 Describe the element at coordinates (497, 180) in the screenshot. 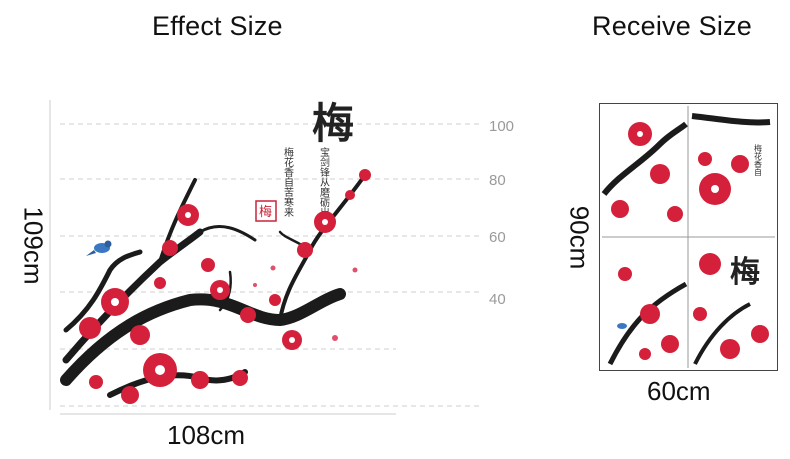

I see `tick-label: 80` at that location.